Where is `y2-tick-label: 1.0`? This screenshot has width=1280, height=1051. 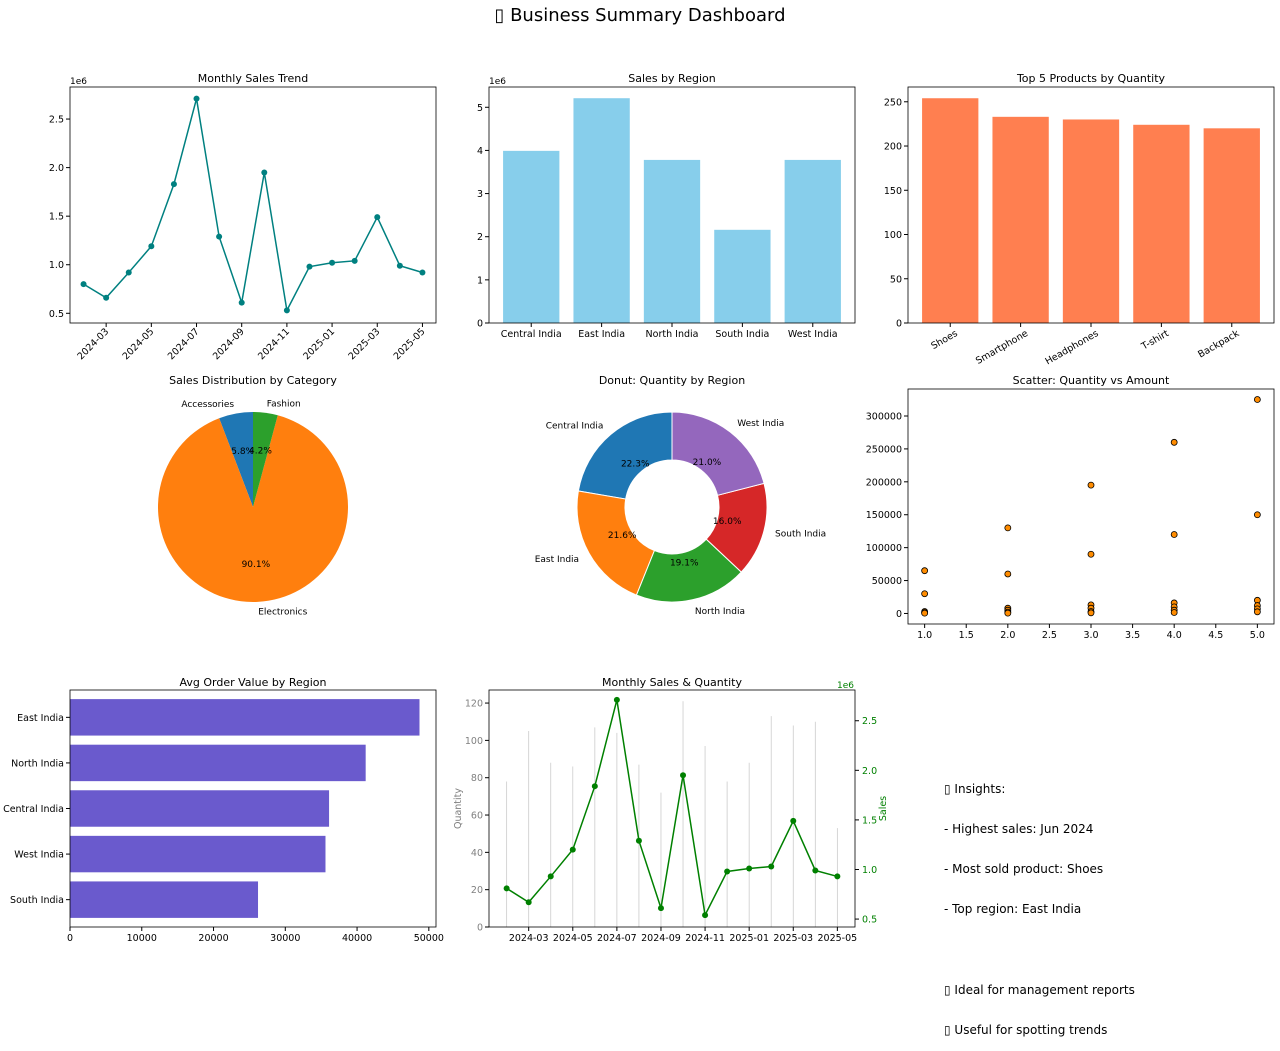 y2-tick-label: 1.0 is located at coordinates (869, 870).